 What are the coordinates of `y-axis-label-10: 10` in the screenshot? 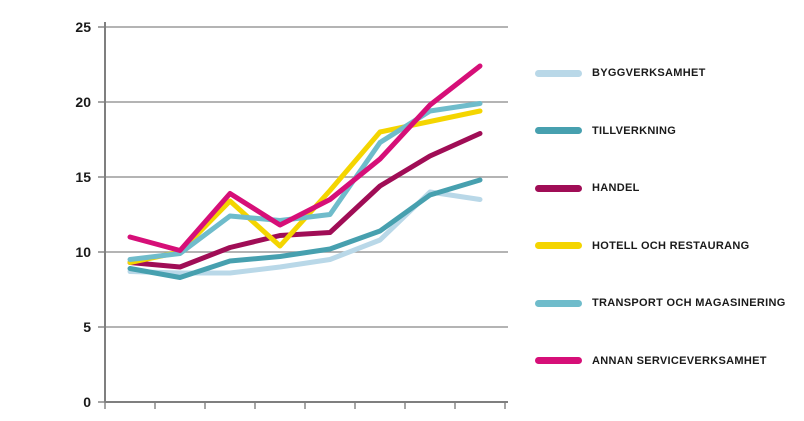 It's located at (83, 252).